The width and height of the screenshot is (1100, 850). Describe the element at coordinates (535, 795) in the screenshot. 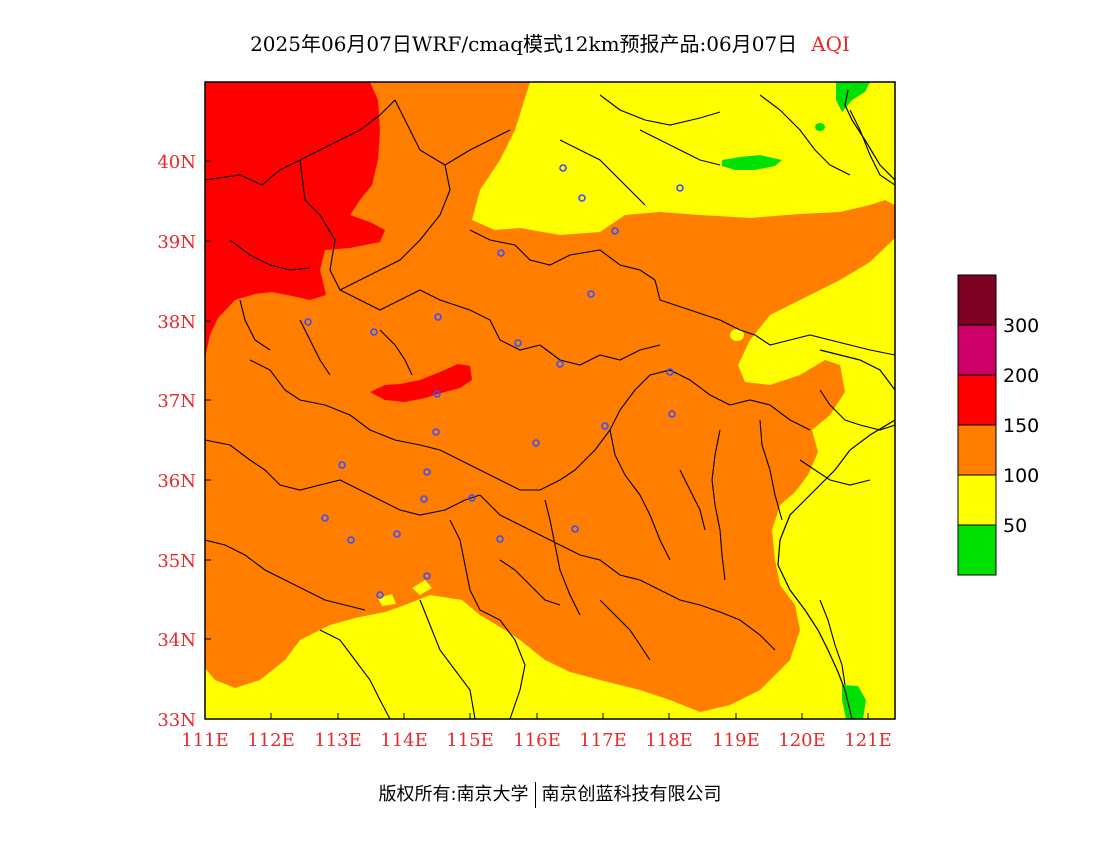

I see `footer-separator` at that location.